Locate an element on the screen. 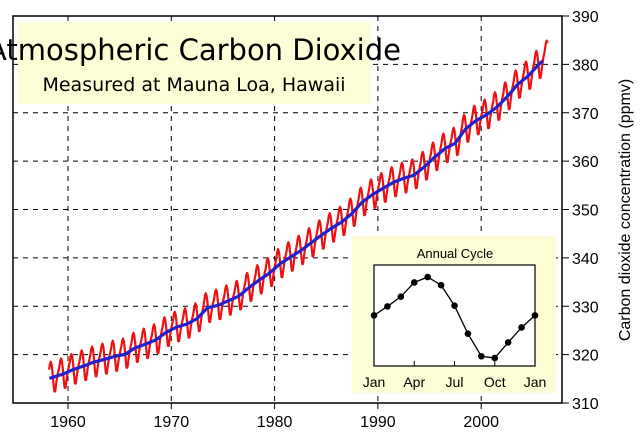 The image size is (640, 438). inset-plot-frame is located at coordinates (454, 315).